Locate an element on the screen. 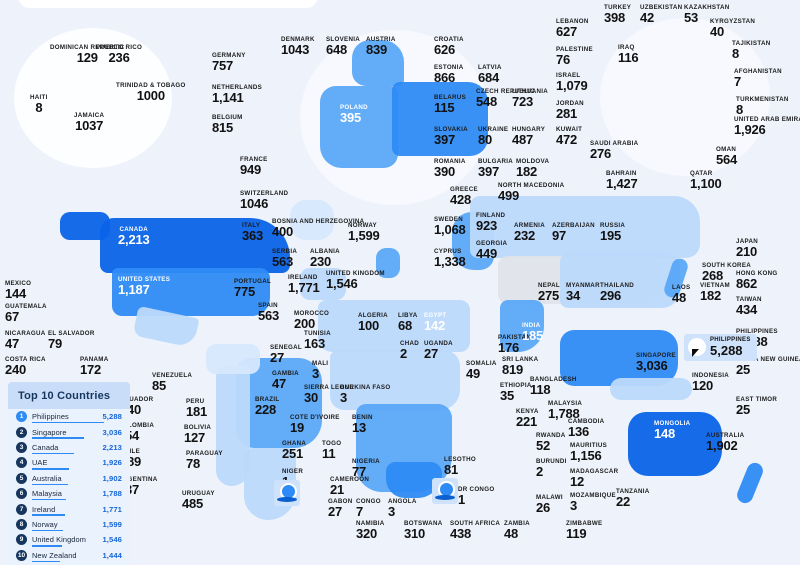 Image resolution: width=800 pixels, height=565 pixels. label-cambodia: CAMBODIA 136 is located at coordinates (586, 428).